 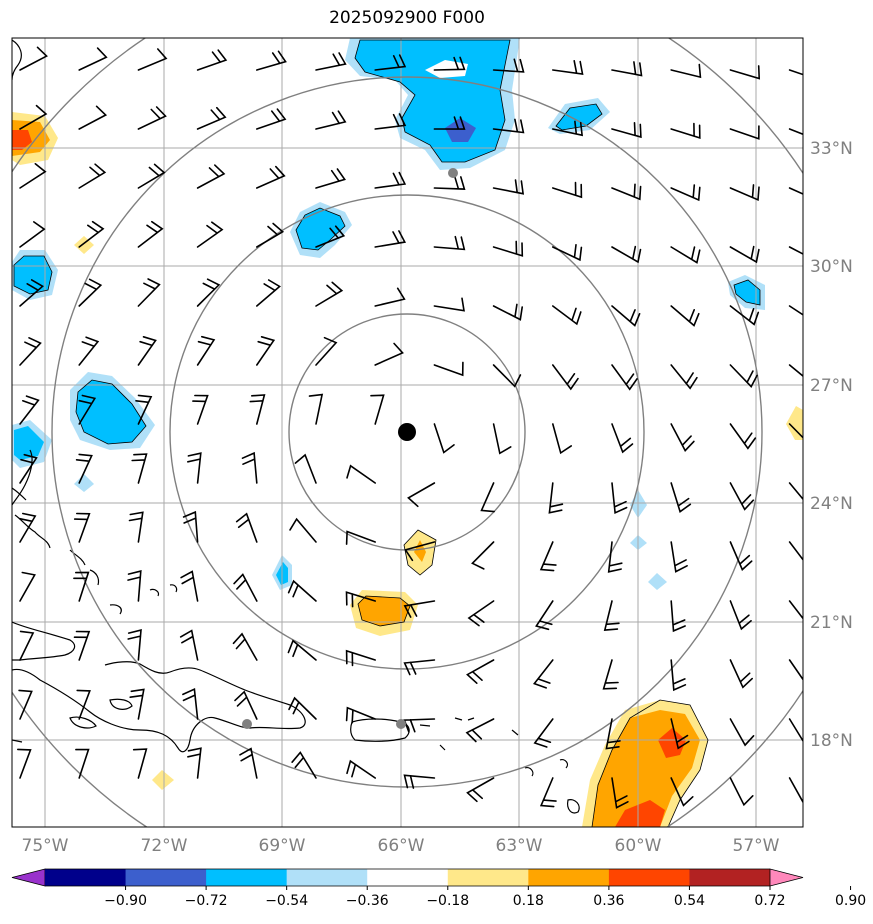 I want to click on colorbar-tick-label: −0.54, so click(x=286, y=901).